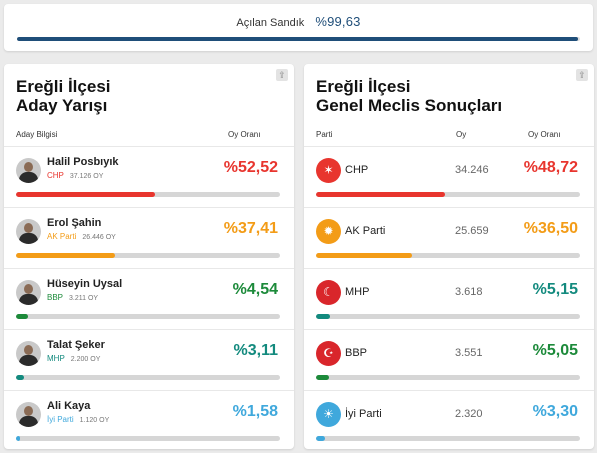 This screenshot has width=597, height=453. I want to click on candidate-name: Erol Şahin, so click(74, 223).